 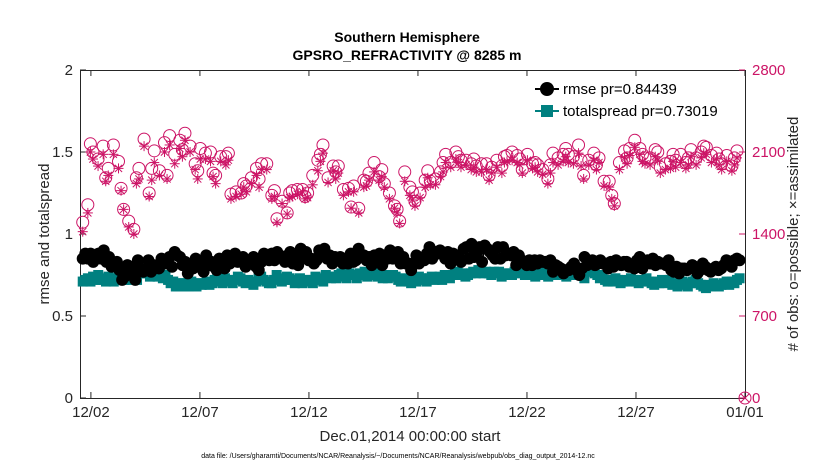 What do you see at coordinates (634, 100) in the screenshot?
I see `legend-box` at bounding box center [634, 100].